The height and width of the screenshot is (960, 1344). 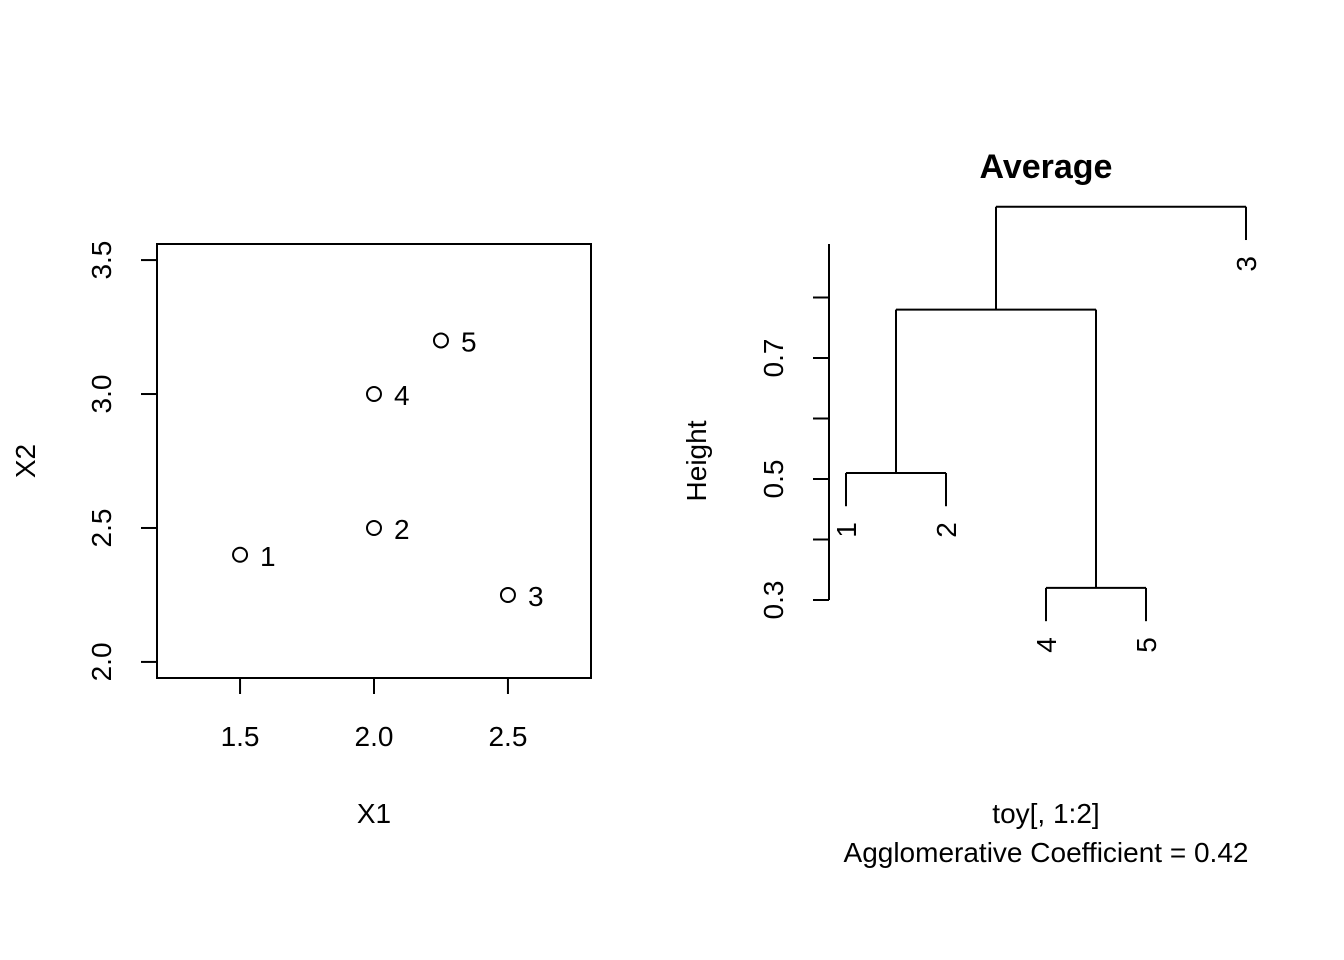 I want to click on point-label: 2, so click(x=402, y=529).